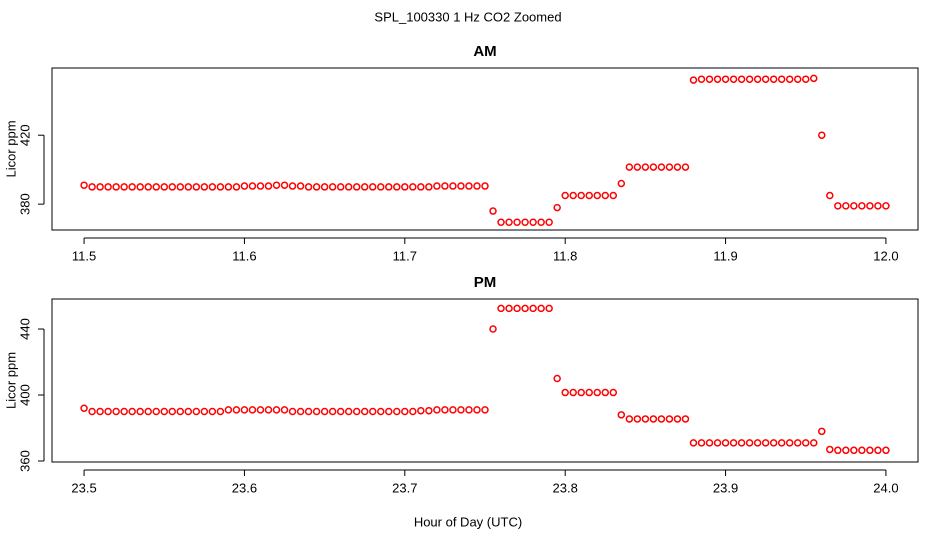 The image size is (936, 540). Describe the element at coordinates (885, 487) in the screenshot. I see `x-tick-label: 24.0` at that location.